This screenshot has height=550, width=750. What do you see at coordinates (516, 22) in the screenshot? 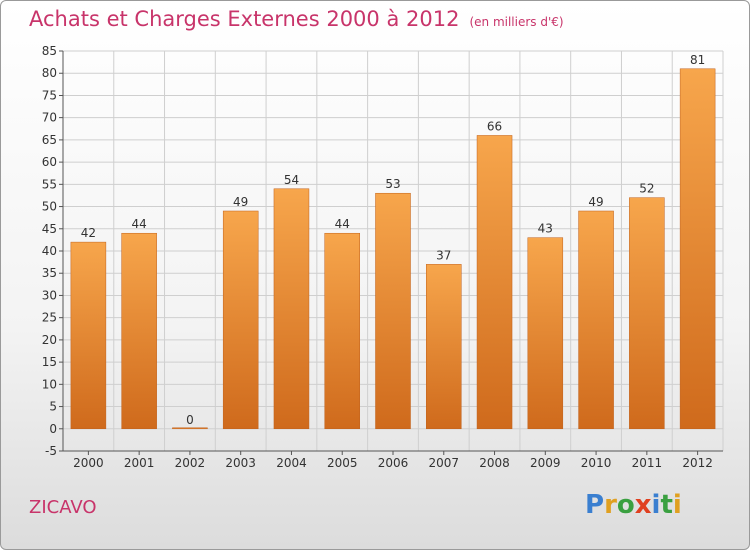
I see `chart-title-unit: (en milliers d'€)` at bounding box center [516, 22].